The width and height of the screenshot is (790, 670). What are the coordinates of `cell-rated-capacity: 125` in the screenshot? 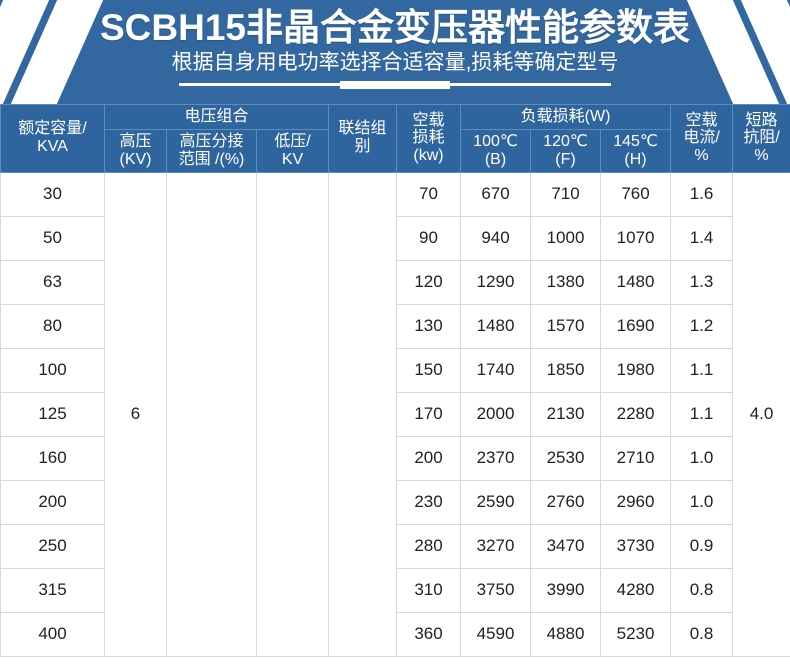 It's located at (52, 414).